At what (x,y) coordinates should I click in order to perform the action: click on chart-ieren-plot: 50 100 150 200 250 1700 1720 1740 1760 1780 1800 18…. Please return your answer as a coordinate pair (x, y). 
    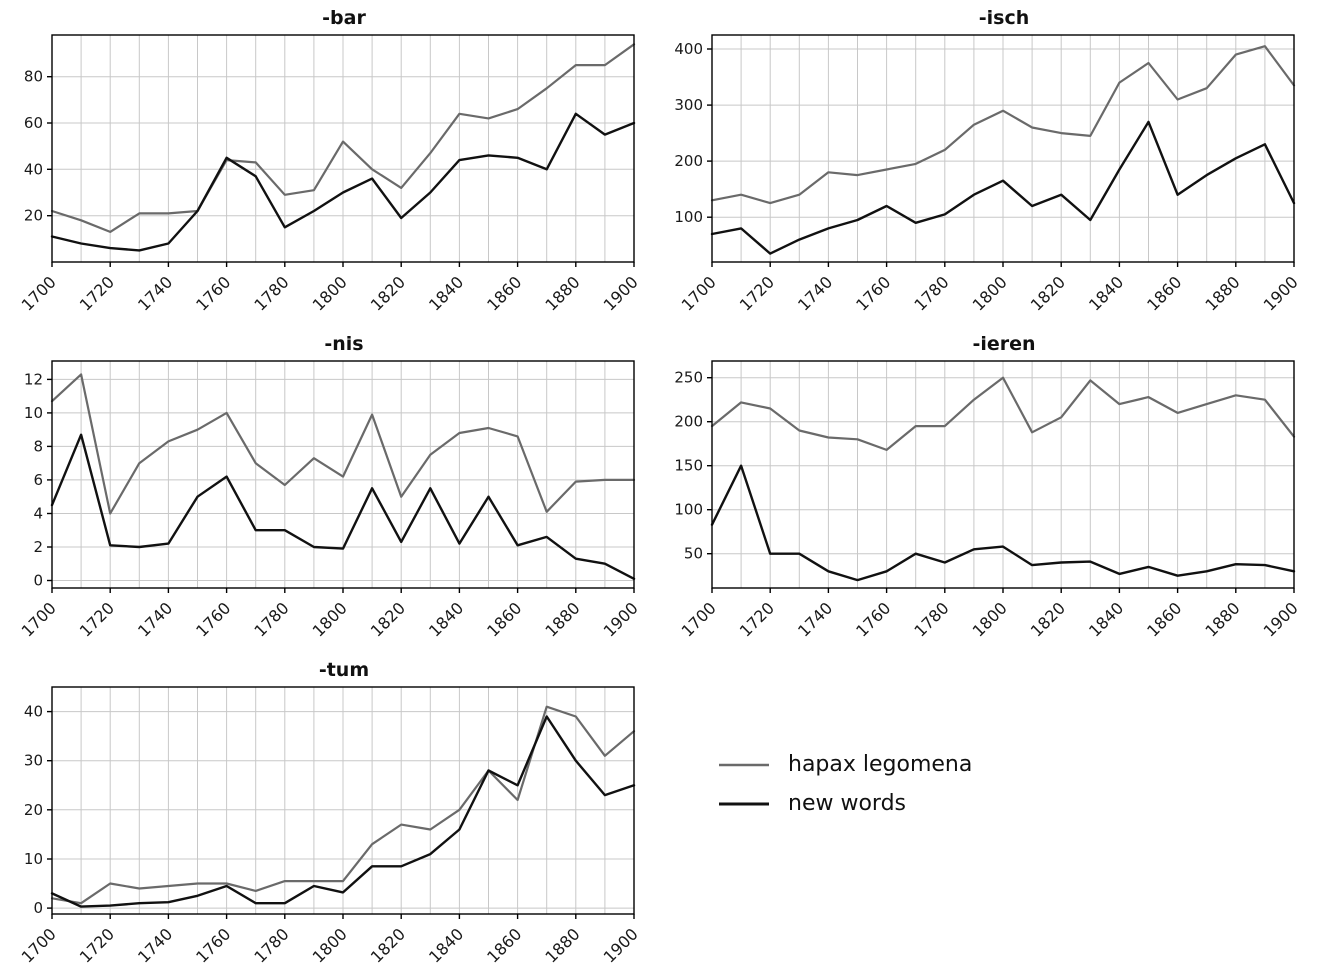
    Looking at the image, I should click on (988, 500).